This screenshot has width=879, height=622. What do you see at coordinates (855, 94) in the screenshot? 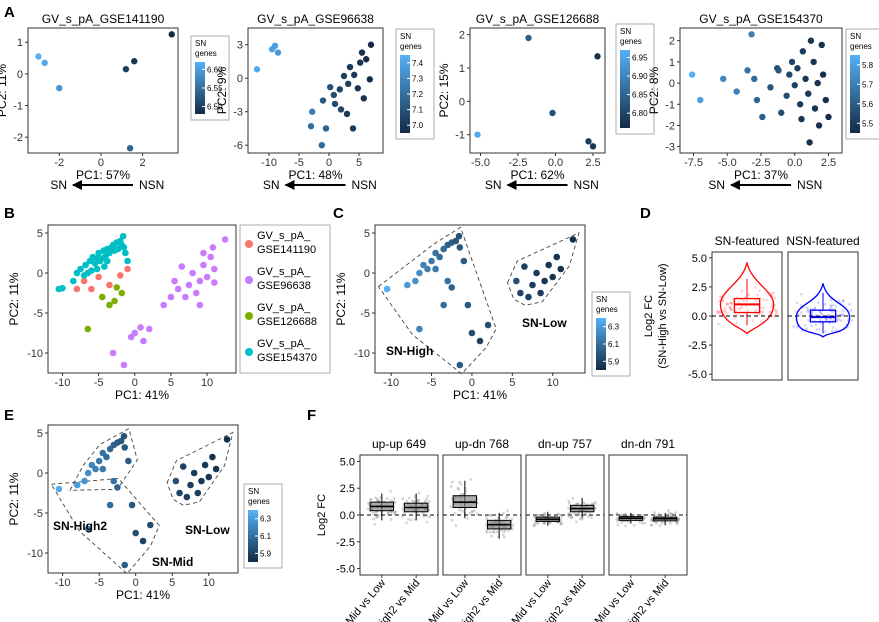
I see `panel-a4-legend-colorbar` at bounding box center [855, 94].